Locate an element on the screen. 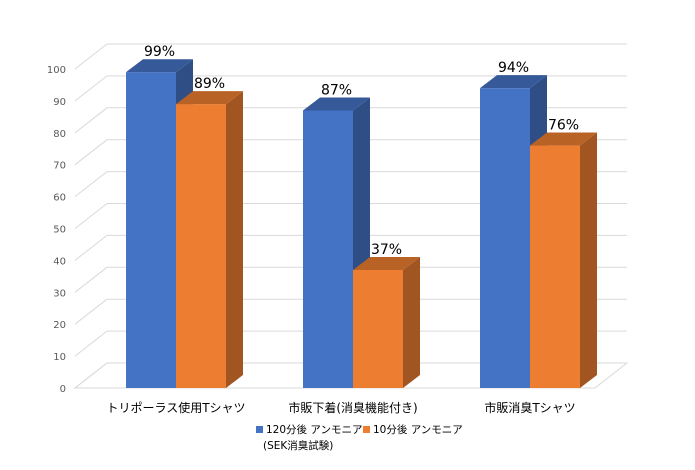 This screenshot has height=470, width=695. y-axis-ticks: 0 10 20 30 40 50 60 70 80 90 100 is located at coordinates (56, 230).